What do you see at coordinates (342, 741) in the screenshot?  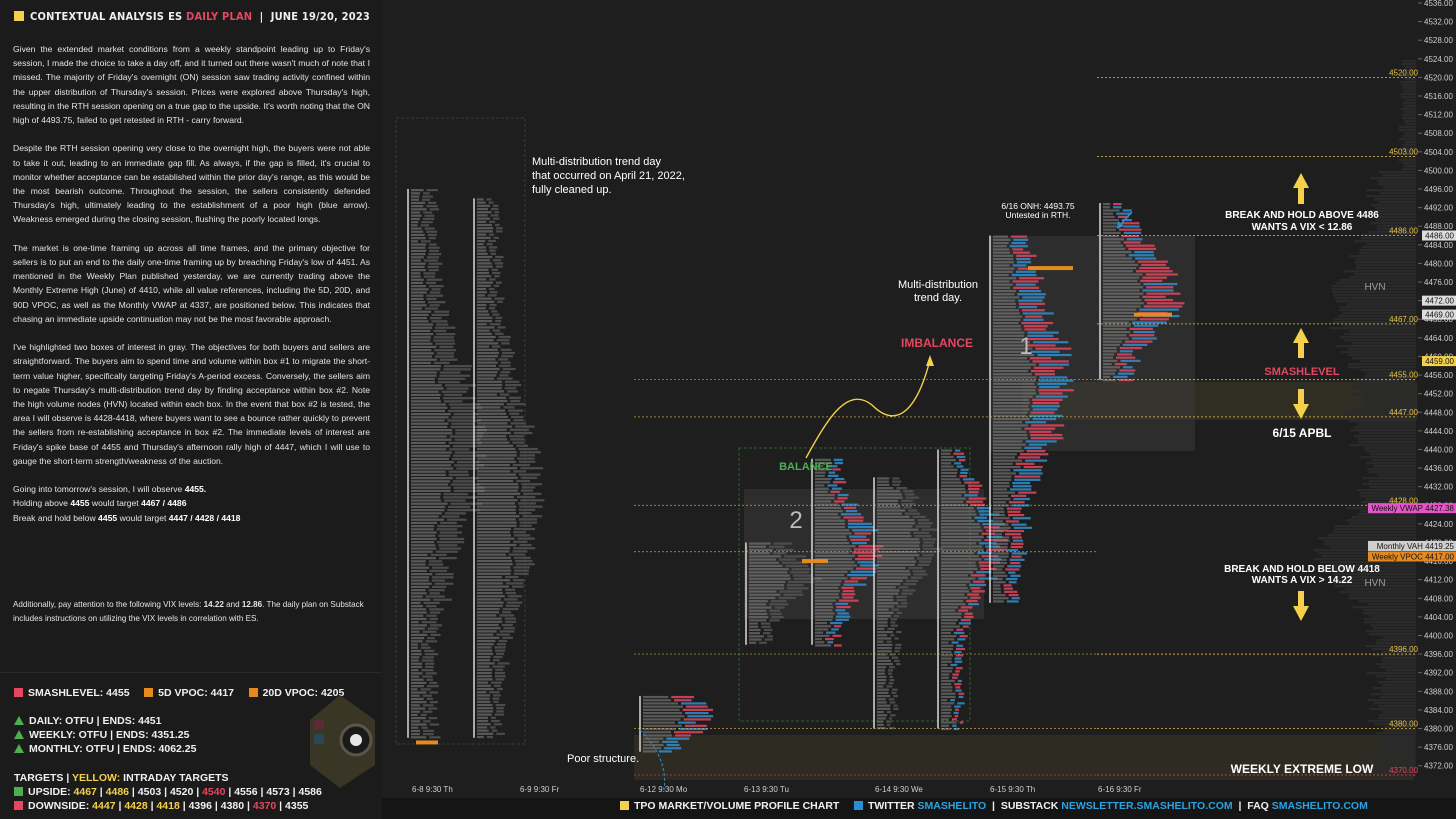 I see `logo` at bounding box center [342, 741].